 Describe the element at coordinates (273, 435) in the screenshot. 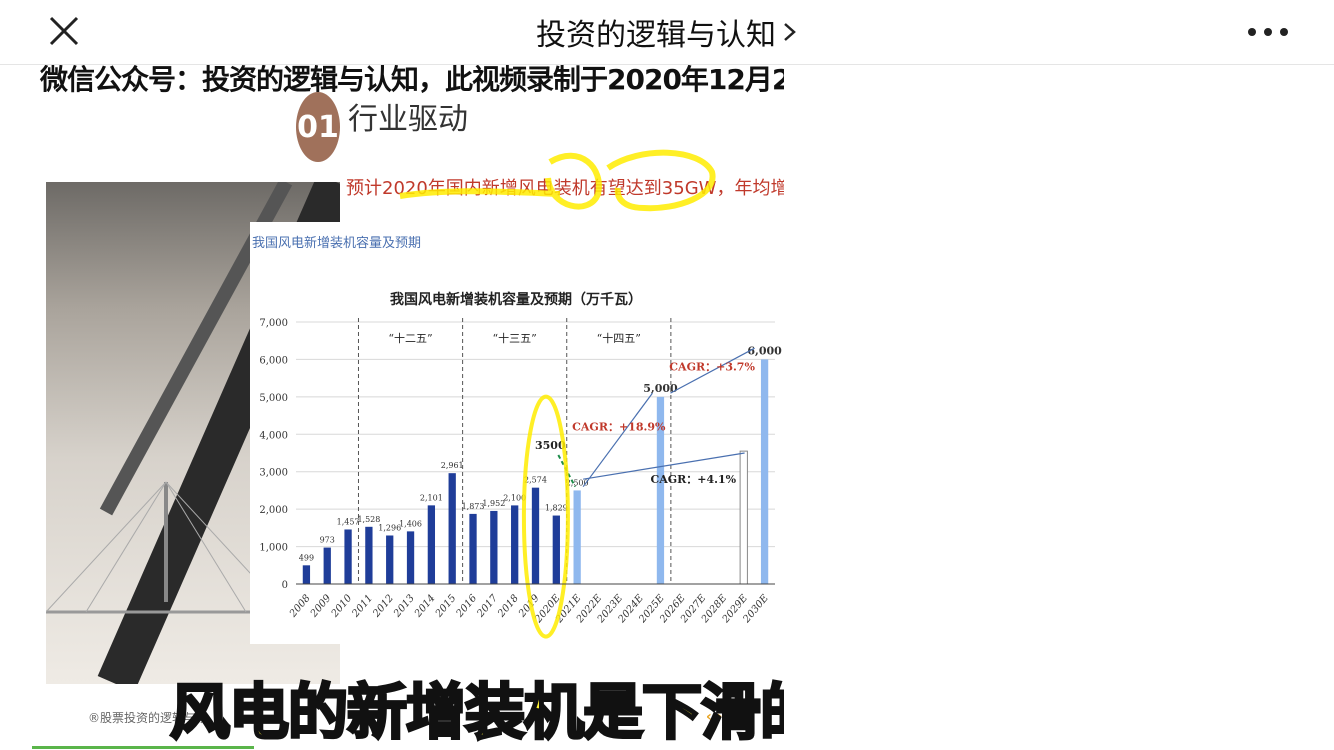

I see `y-tick-label: 4,000` at that location.